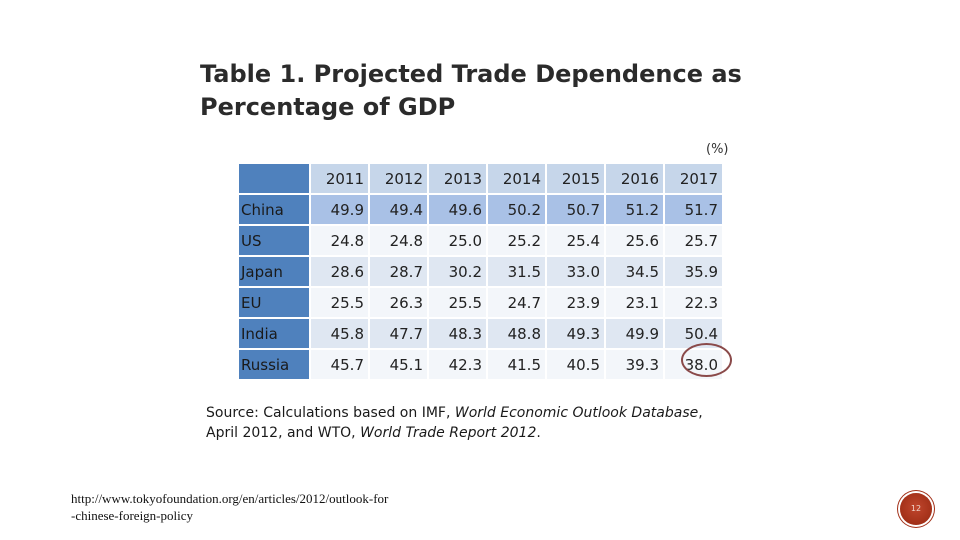 The width and height of the screenshot is (960, 540). What do you see at coordinates (274, 364) in the screenshot?
I see `row-label: Russia` at bounding box center [274, 364].